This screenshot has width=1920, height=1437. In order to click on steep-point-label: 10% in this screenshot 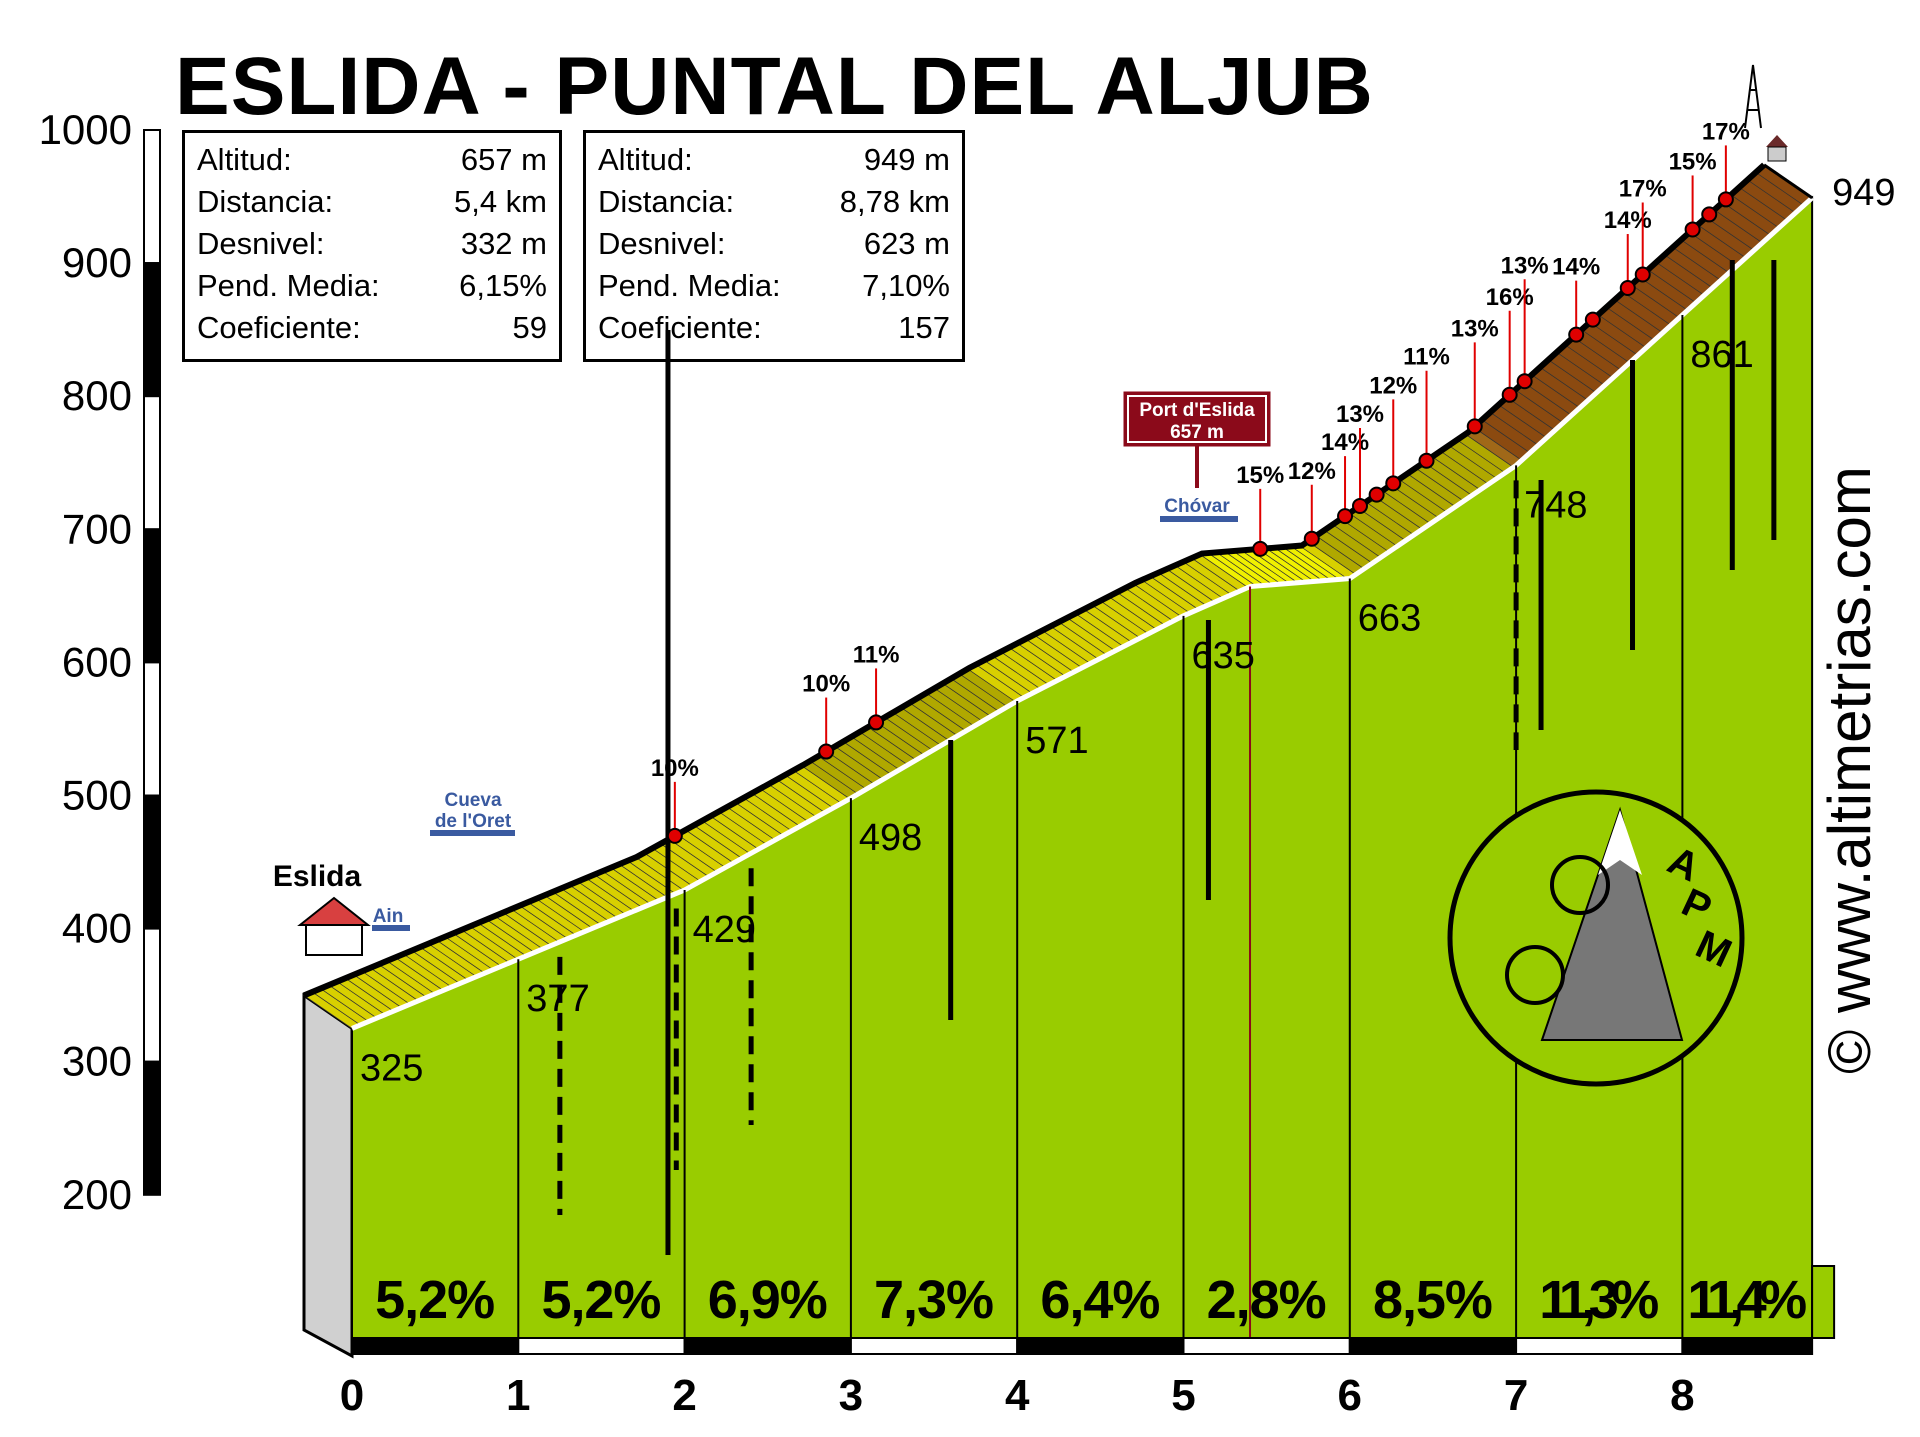, I will do `click(675, 768)`.